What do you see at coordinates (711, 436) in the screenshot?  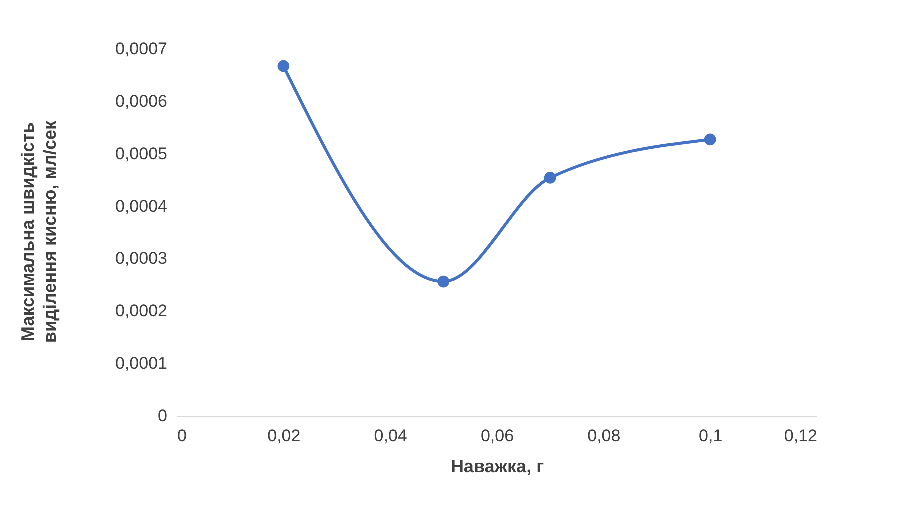 I see `x-tick-label: 0,1` at bounding box center [711, 436].